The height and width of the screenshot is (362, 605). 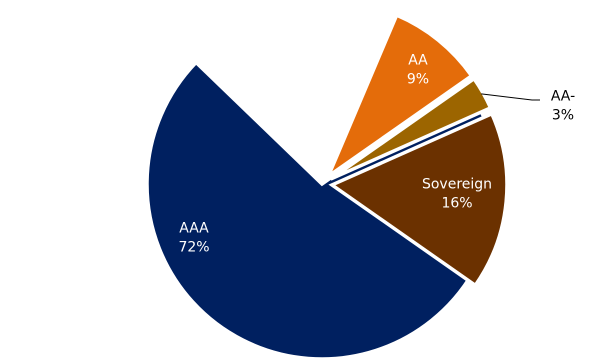 What do you see at coordinates (418, 61) in the screenshot?
I see `slice-label-aa: AA` at bounding box center [418, 61].